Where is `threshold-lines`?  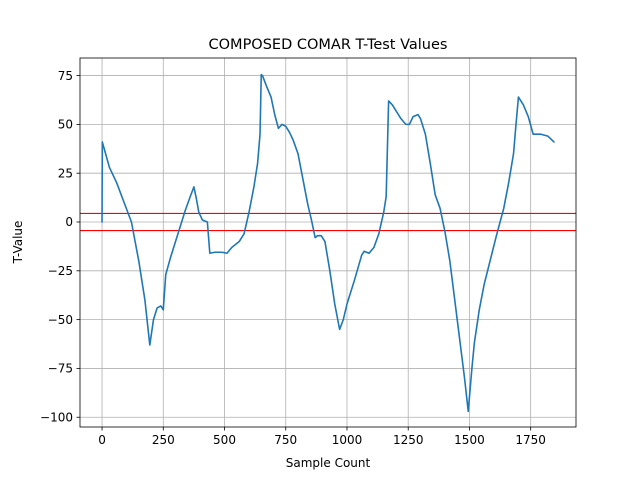 threshold-lines is located at coordinates (328, 222).